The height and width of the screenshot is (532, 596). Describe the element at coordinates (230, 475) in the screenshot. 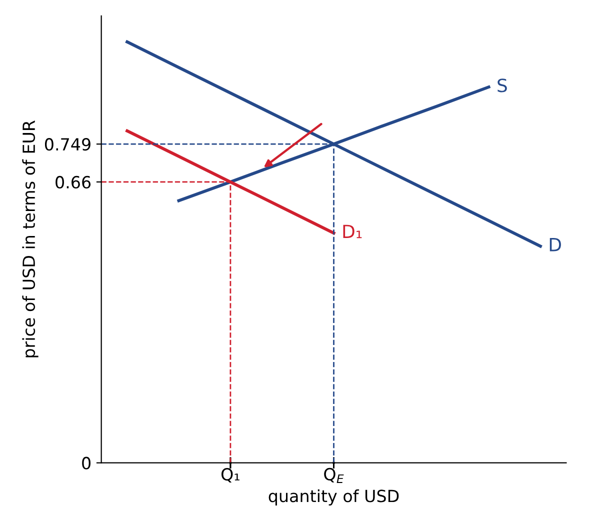

I see `x-tick-label: Q₁` at that location.